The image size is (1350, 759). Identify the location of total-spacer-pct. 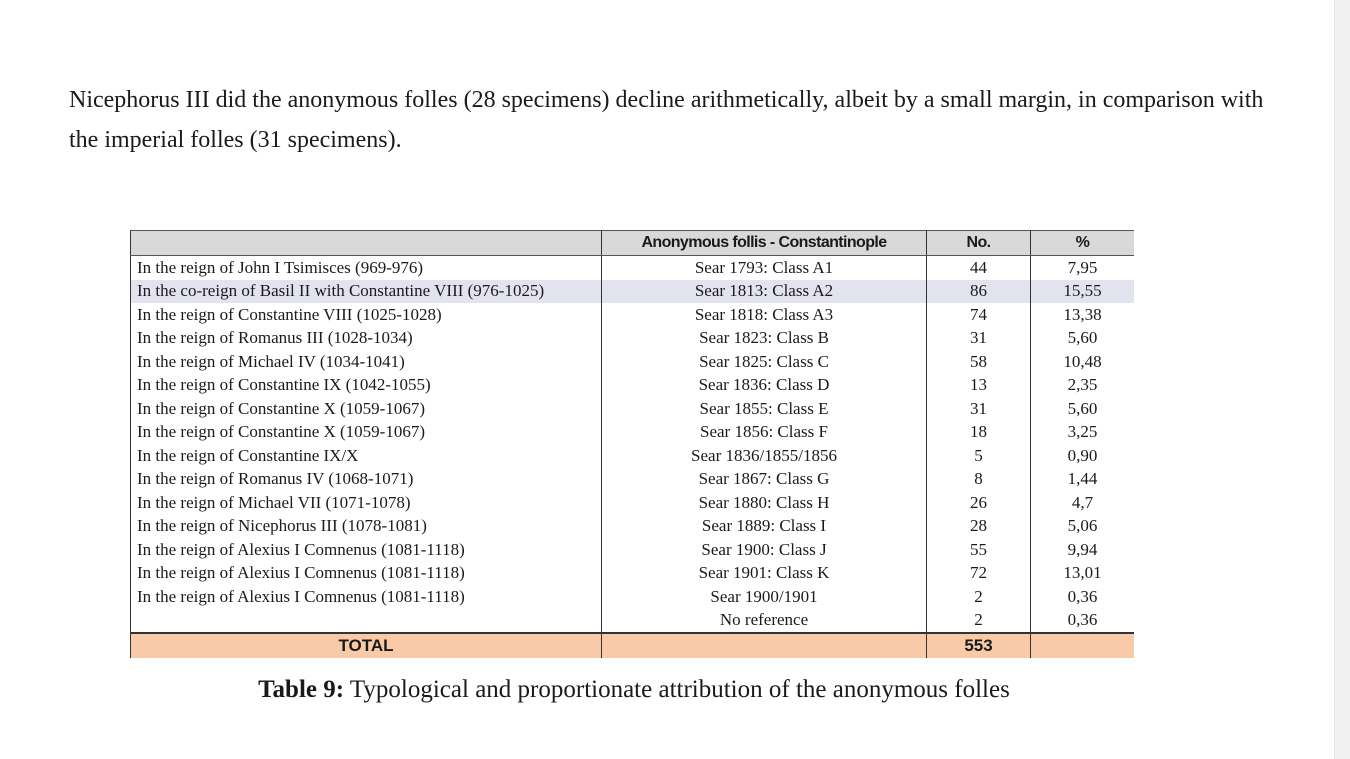
(1082, 645).